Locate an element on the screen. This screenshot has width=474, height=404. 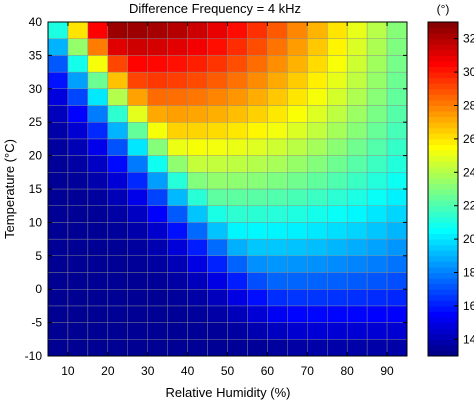
y-tick-label: 40 is located at coordinates (36, 22).